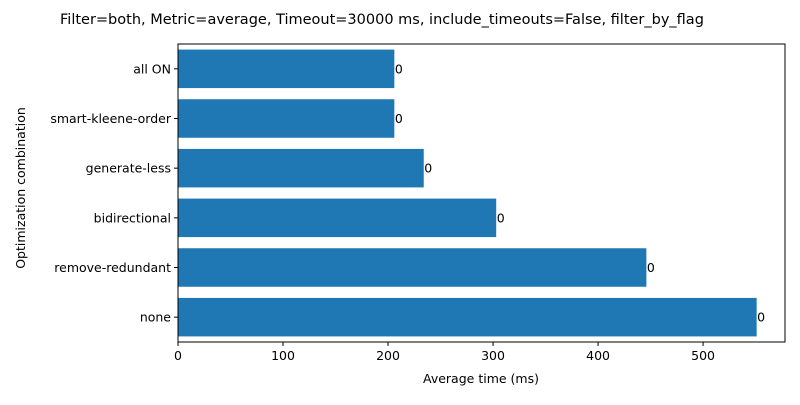 This screenshot has height=405, width=800. Describe the element at coordinates (112, 267) in the screenshot. I see `y-tick-label: remove-redundant` at that location.